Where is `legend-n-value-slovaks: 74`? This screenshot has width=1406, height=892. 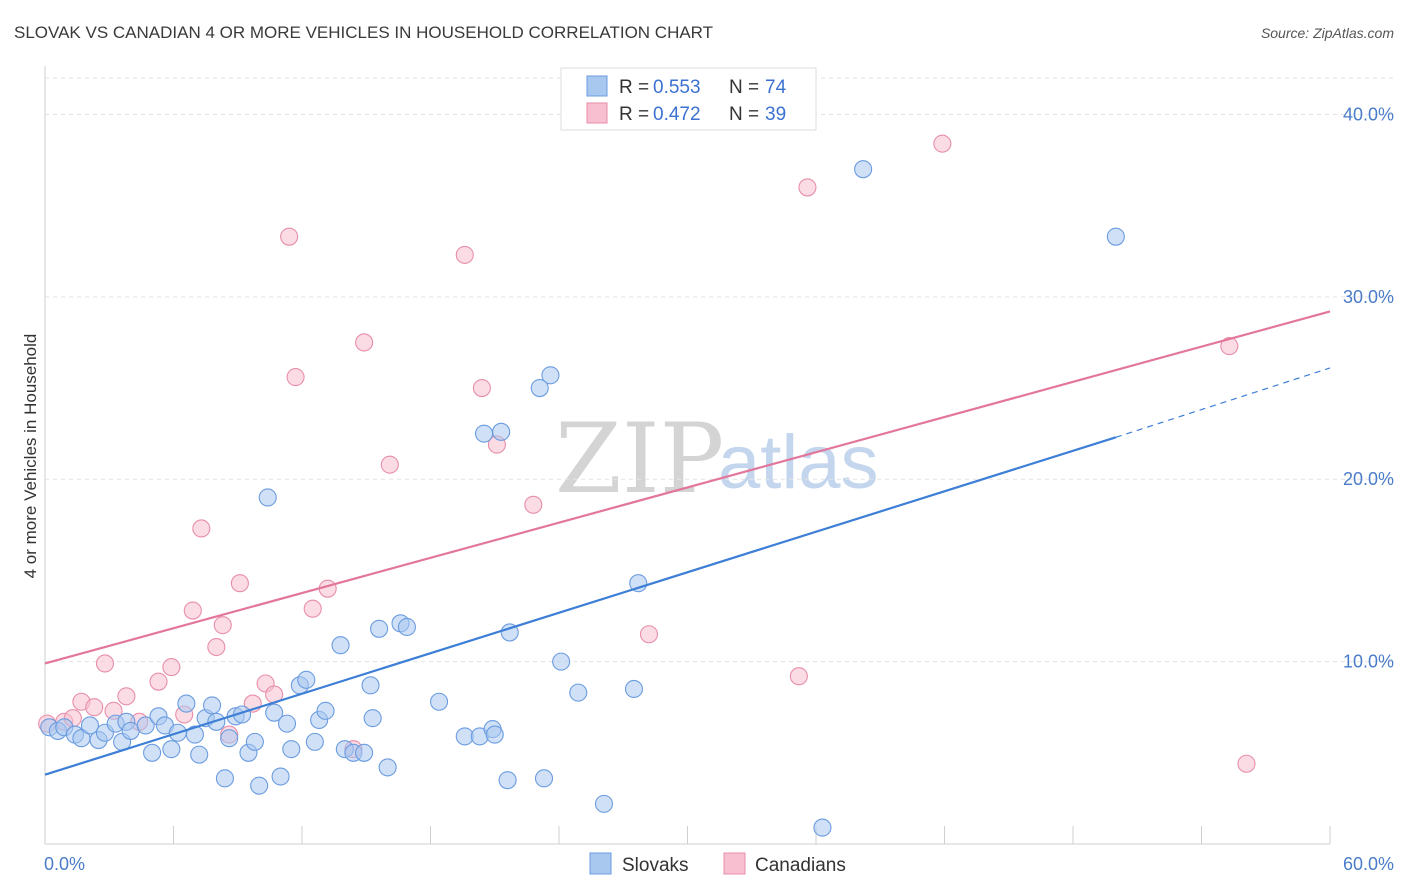
legend-n-value-slovaks: 74 is located at coordinates (776, 87).